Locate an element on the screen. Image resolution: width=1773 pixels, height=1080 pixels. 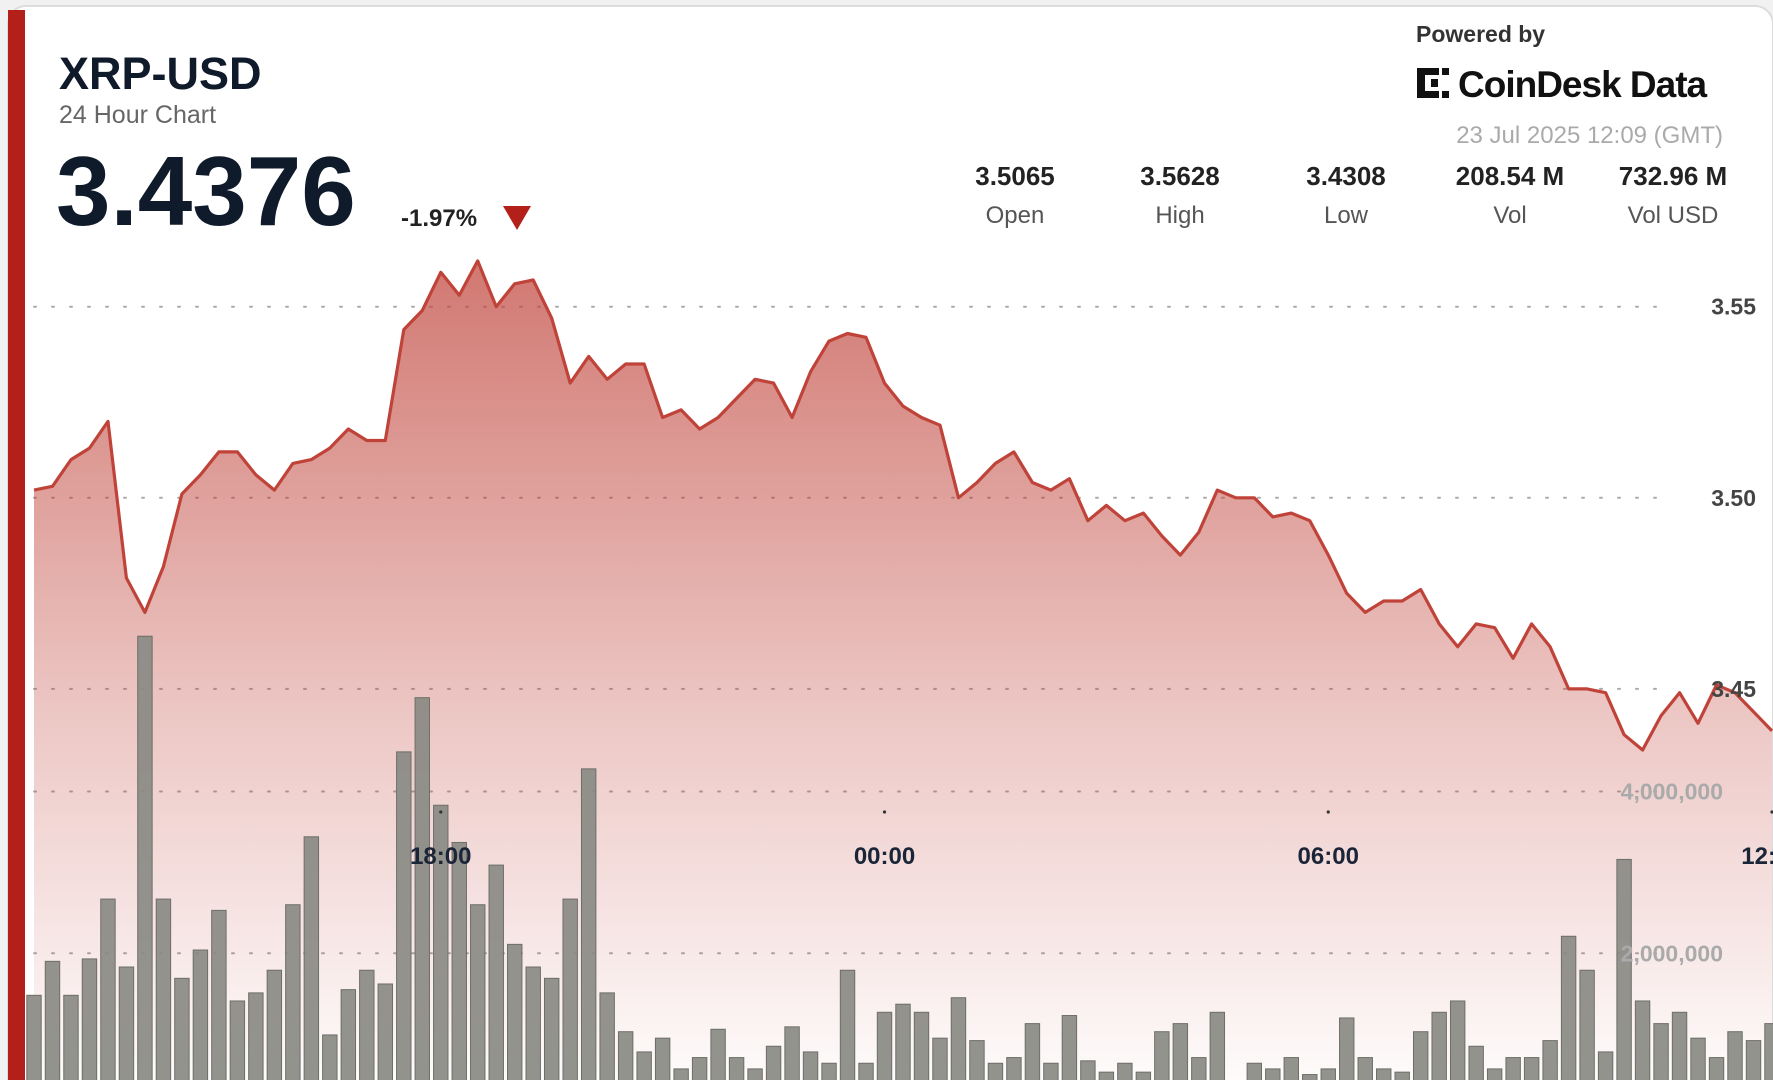
accent-bar is located at coordinates (16, 545).